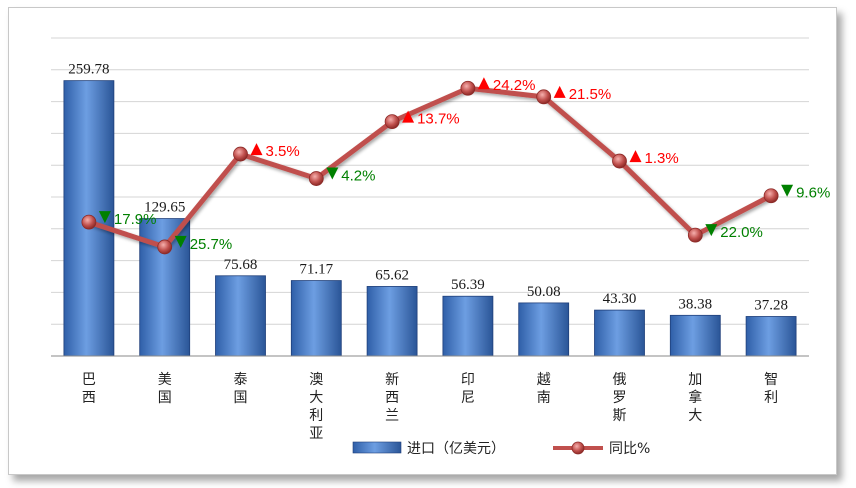 The height and width of the screenshot is (488, 856). Describe the element at coordinates (283, 151) in the screenshot. I see `yoy-value-label: 3.5%` at that location.